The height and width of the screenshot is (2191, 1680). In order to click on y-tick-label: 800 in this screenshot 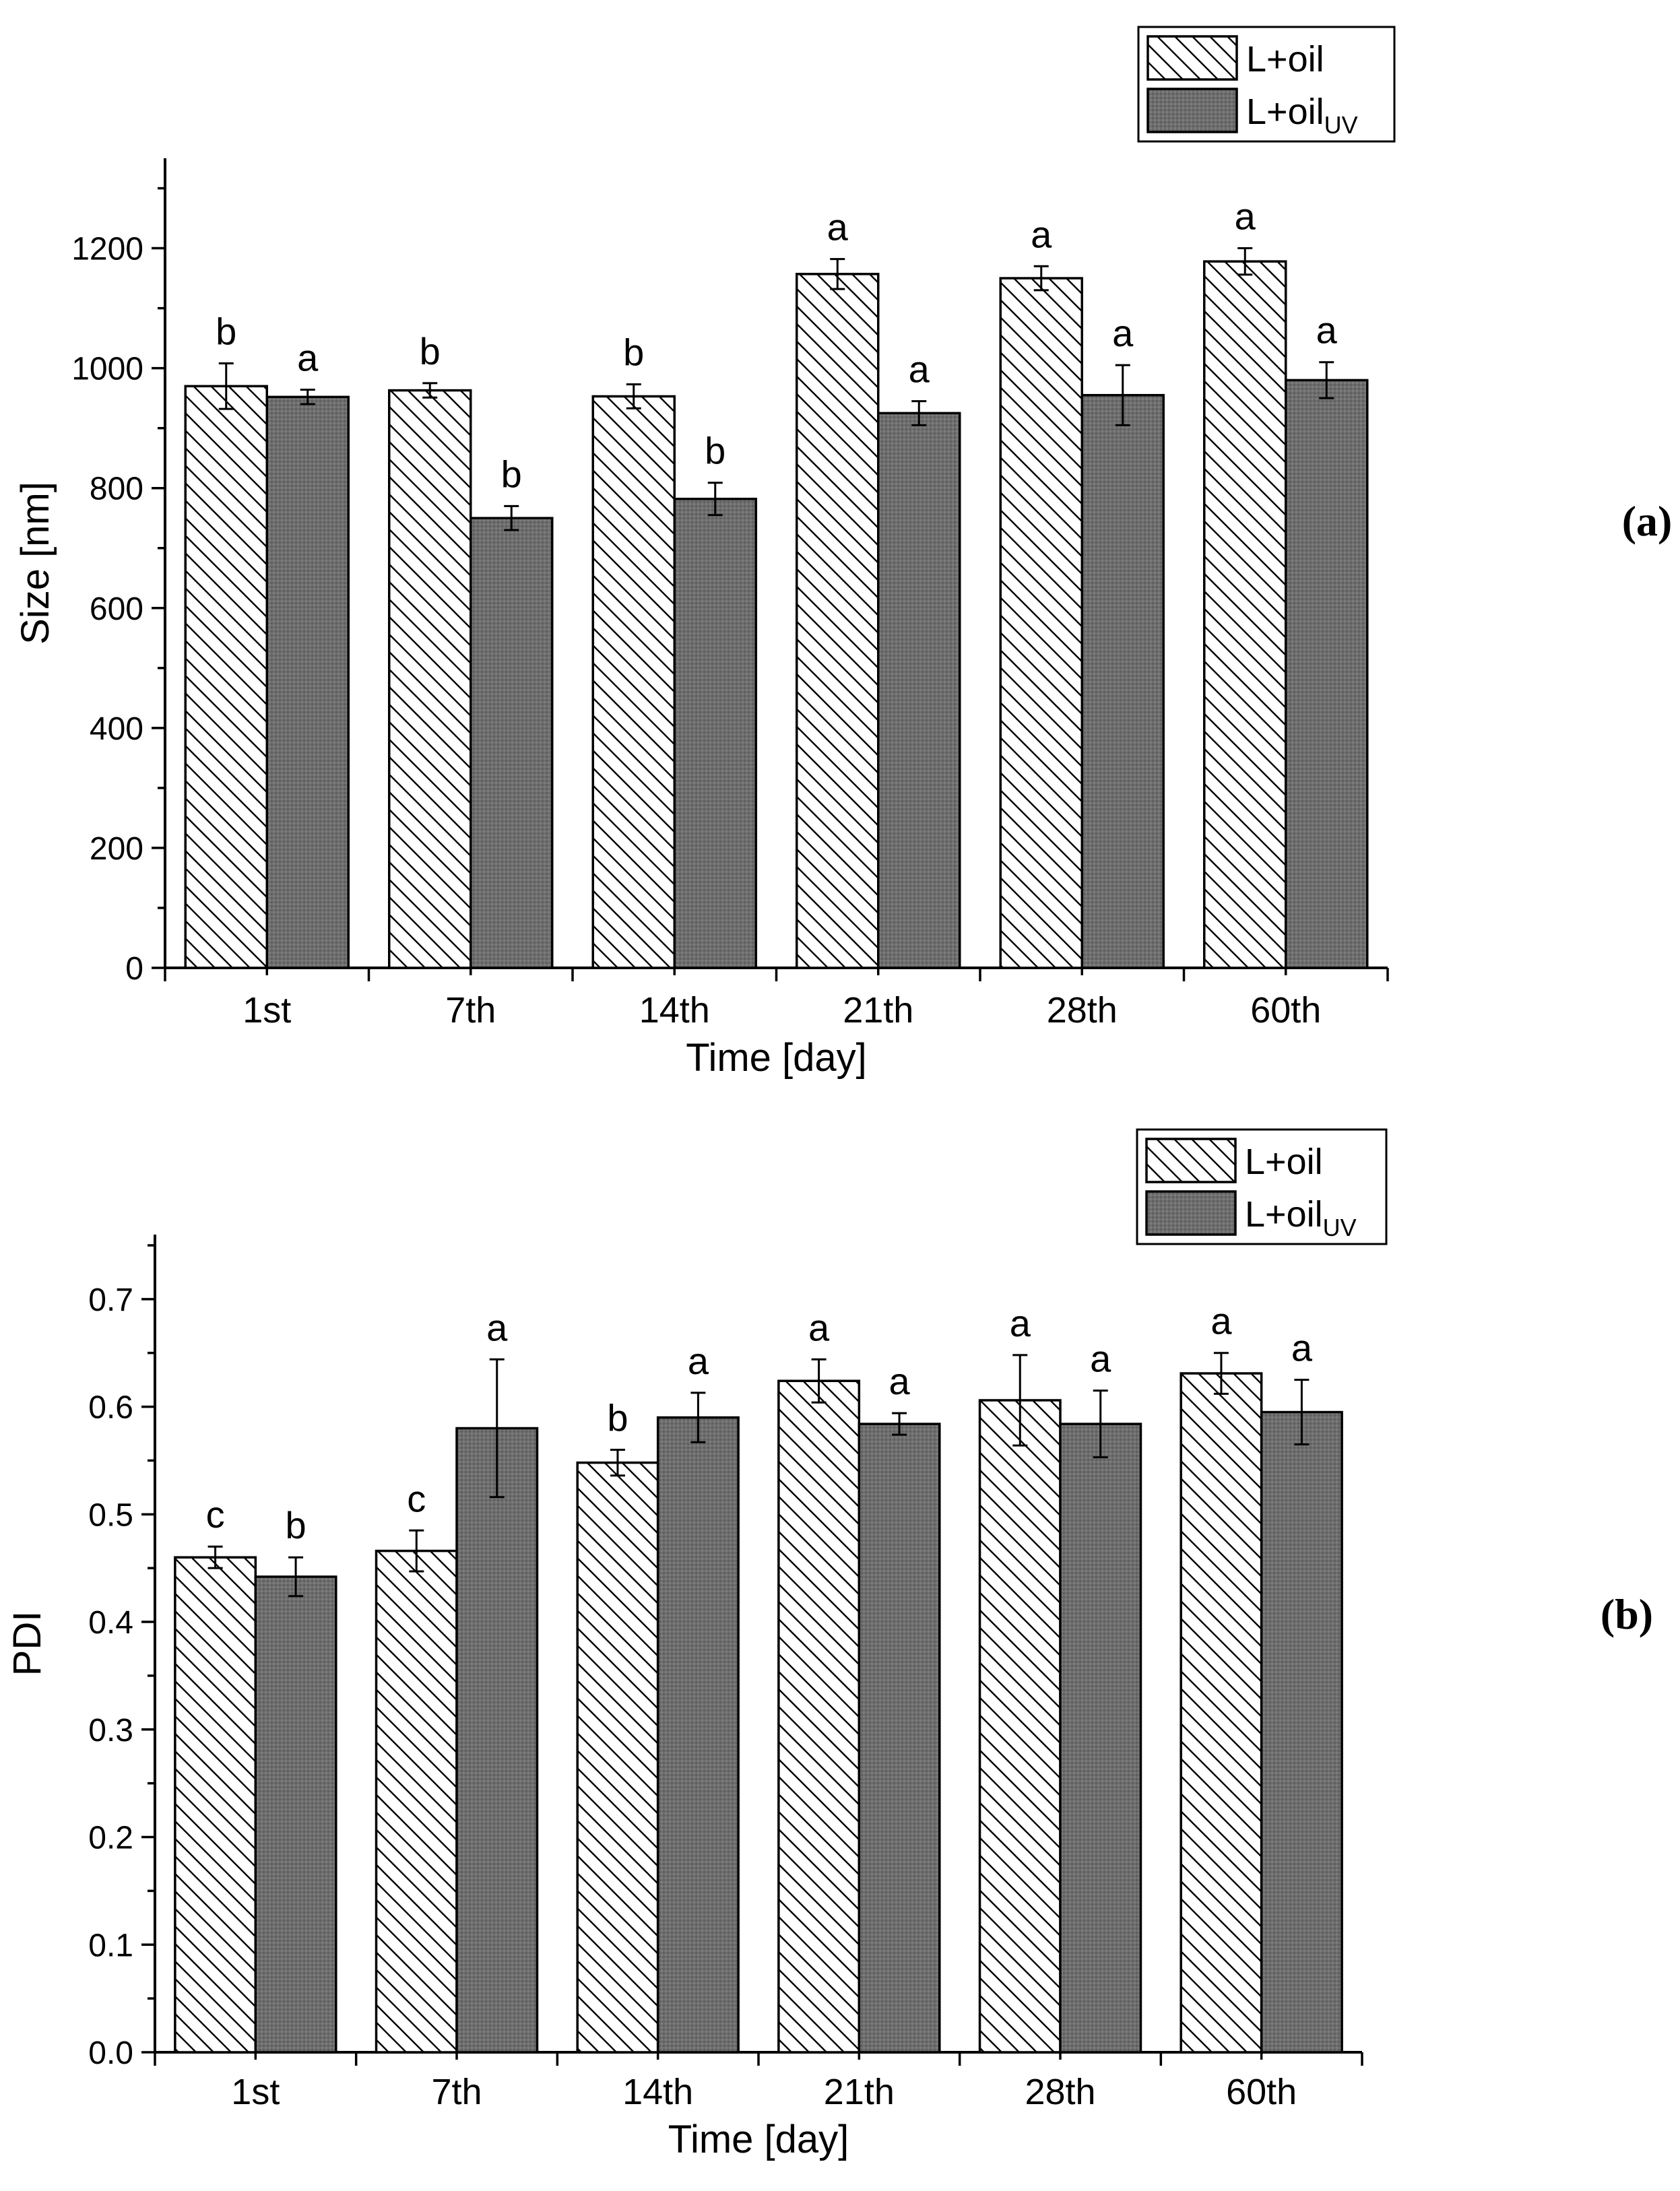, I will do `click(116, 489)`.